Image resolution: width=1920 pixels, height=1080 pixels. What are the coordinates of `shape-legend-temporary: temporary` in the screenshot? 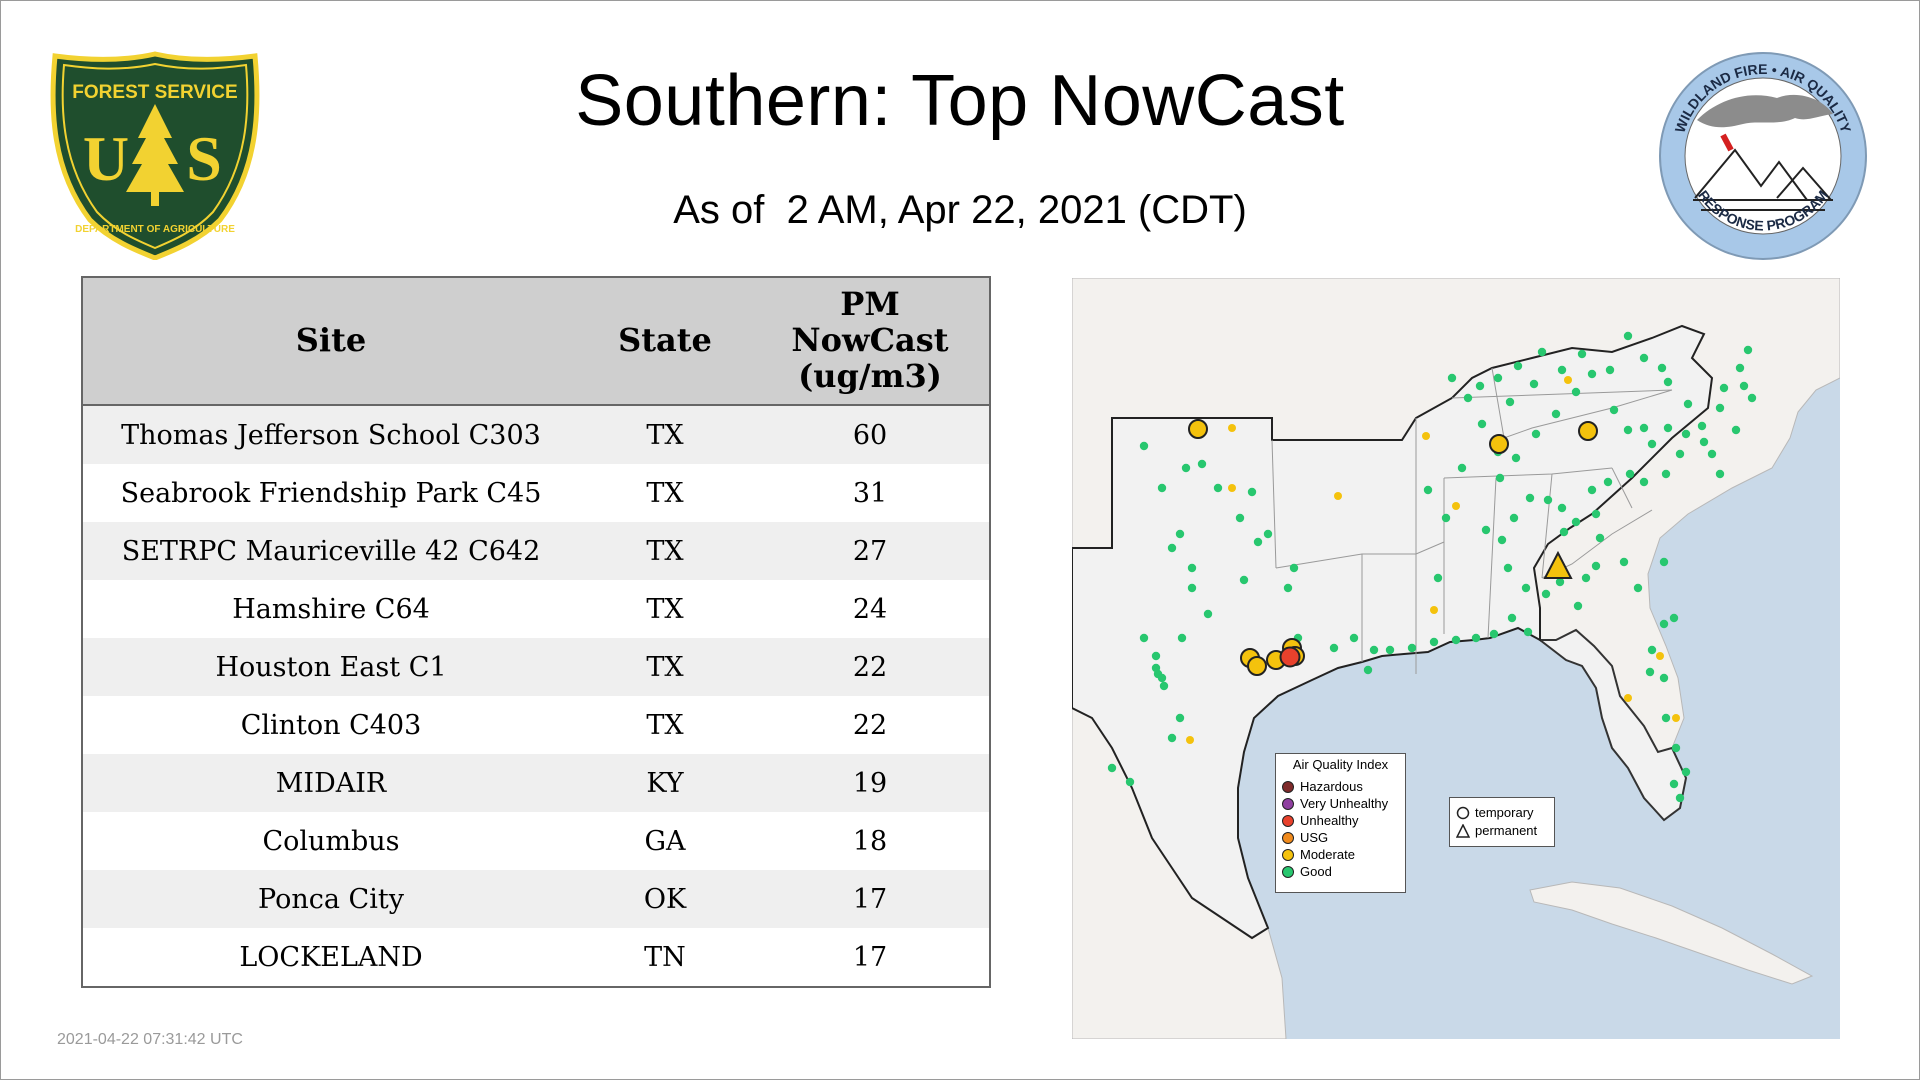 It's located at (1495, 812).